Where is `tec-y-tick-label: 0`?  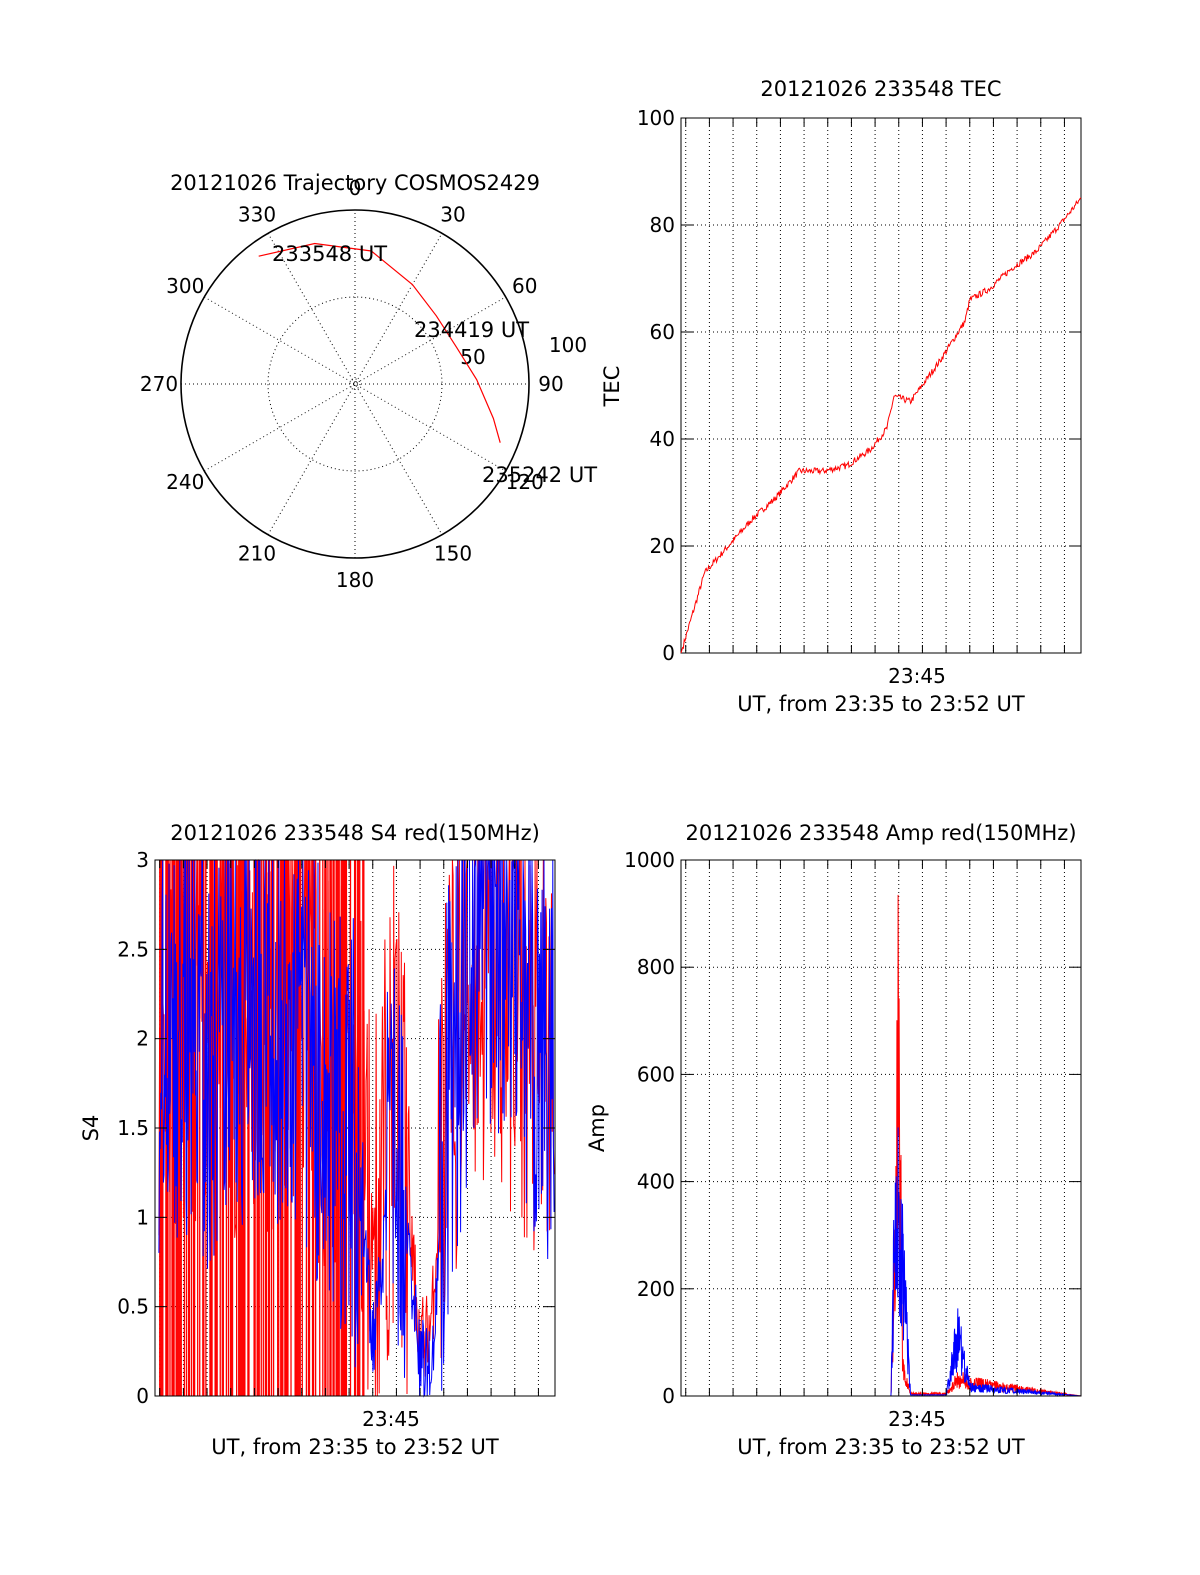 tec-y-tick-label: 0 is located at coordinates (668, 653).